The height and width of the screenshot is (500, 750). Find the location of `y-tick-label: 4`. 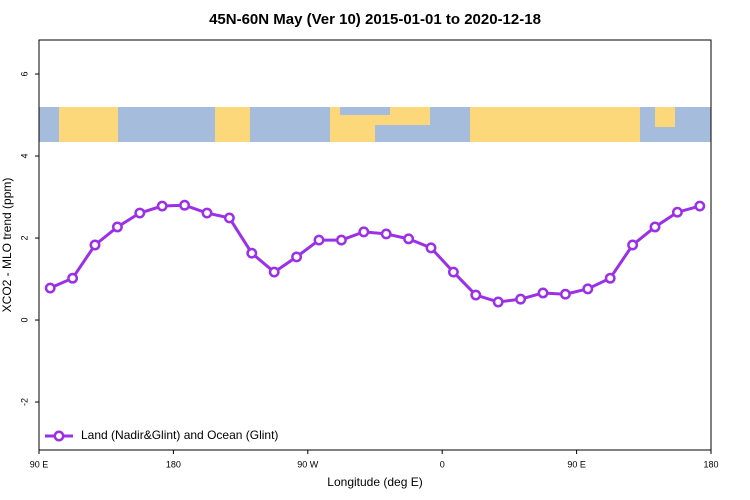

y-tick-label: 4 is located at coordinates (24, 156).